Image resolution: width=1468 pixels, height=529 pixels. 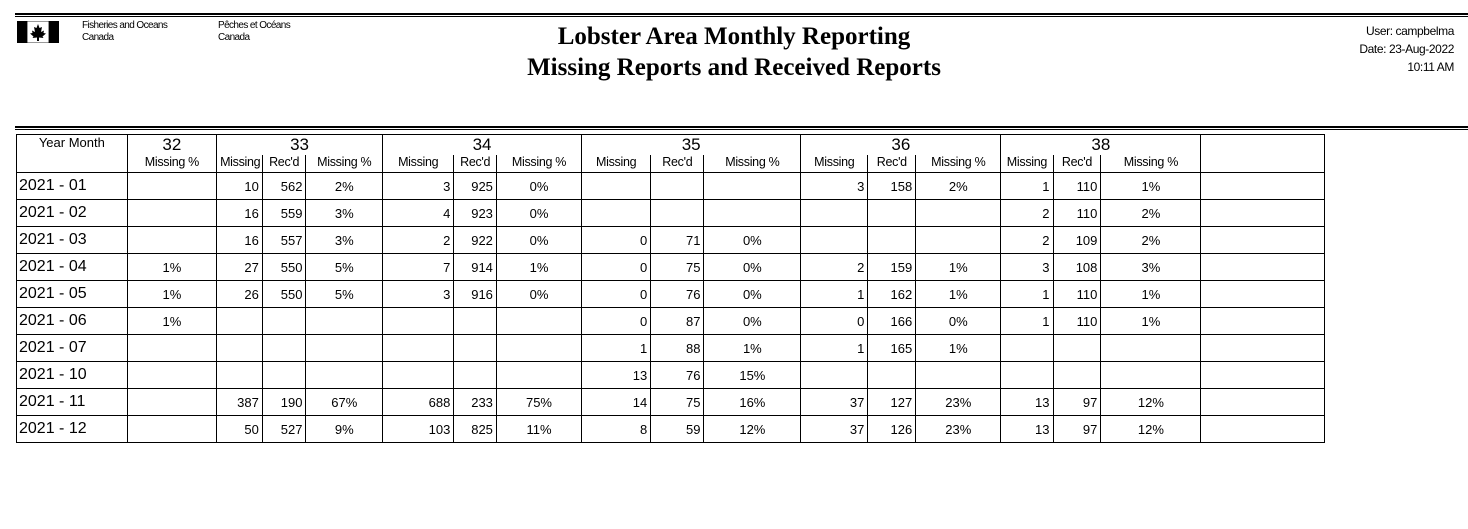 I want to click on received-count-cell: 88, so click(x=677, y=348).